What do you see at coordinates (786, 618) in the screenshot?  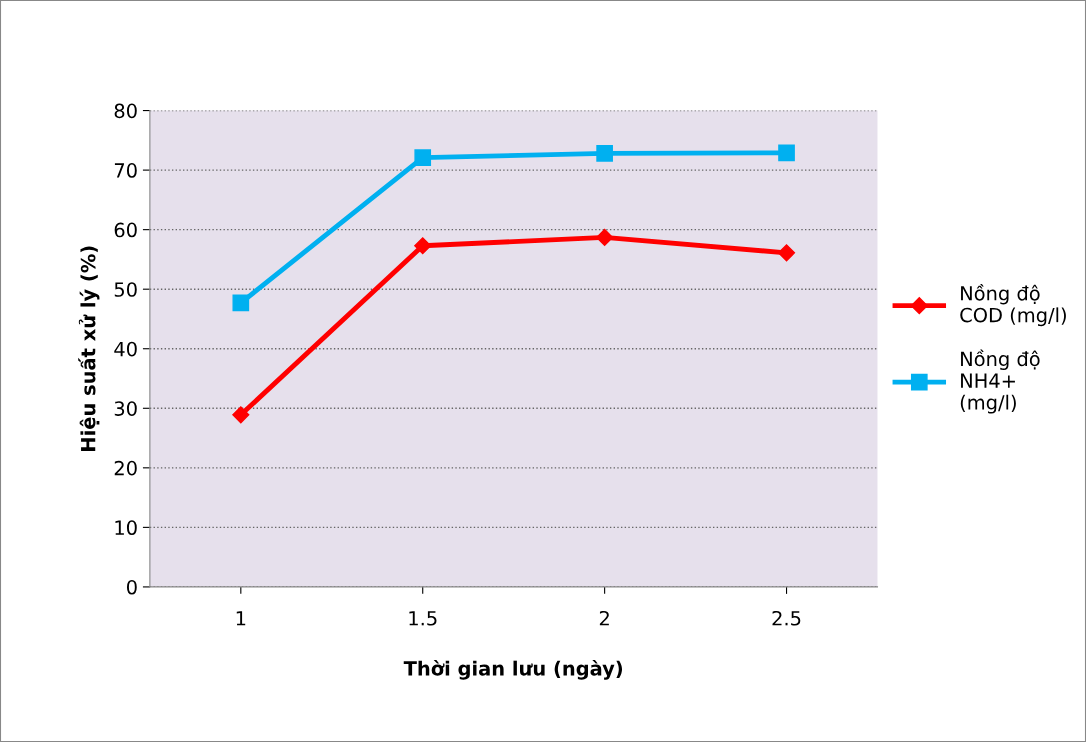 I see `x-tick-label: 2.5` at bounding box center [786, 618].